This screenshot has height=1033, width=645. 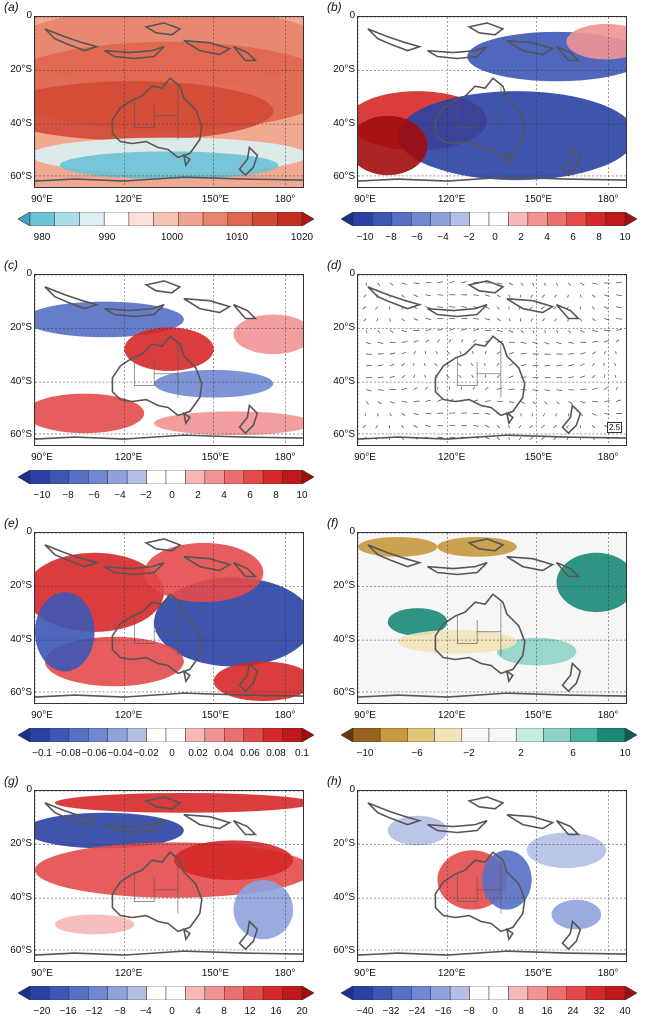 I want to click on colorbar-tick-label: −16, so click(x=443, y=1011).